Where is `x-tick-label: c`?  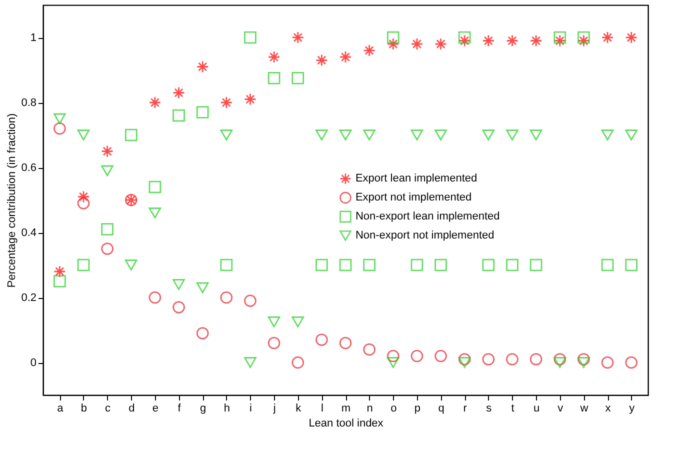 x-tick-label: c is located at coordinates (108, 408).